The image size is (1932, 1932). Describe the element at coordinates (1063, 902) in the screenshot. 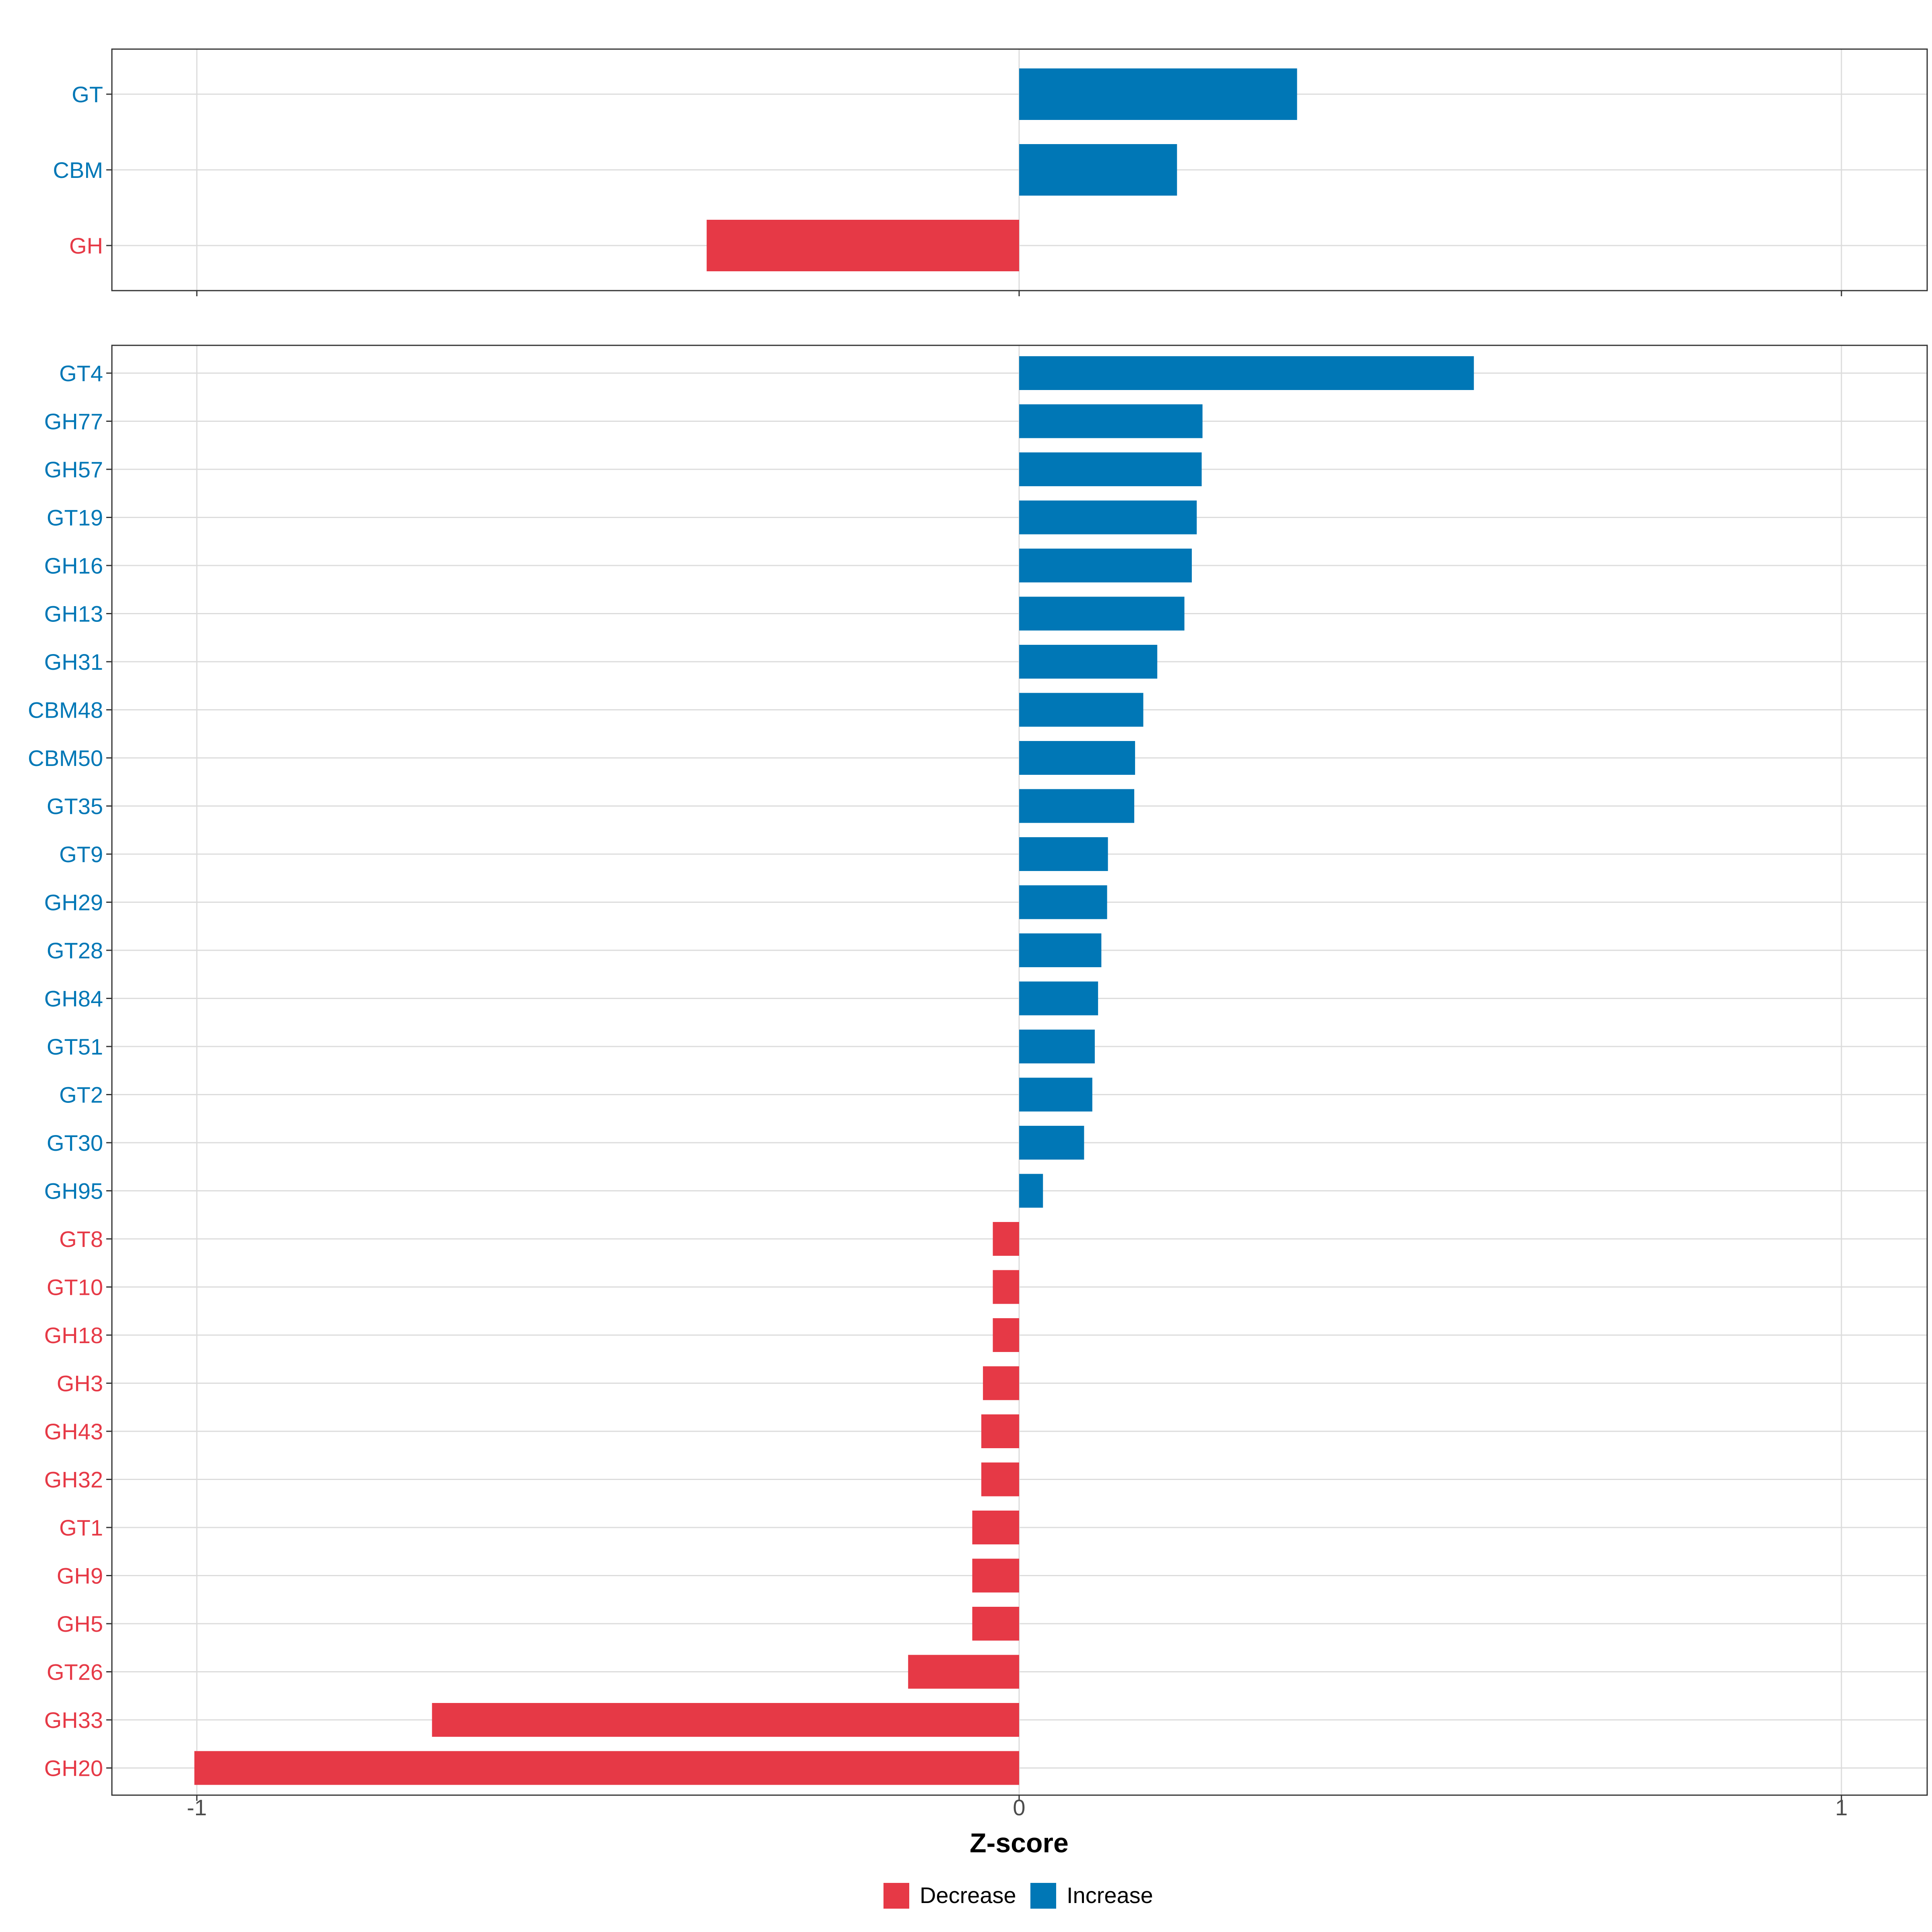

I see `bar-gh29` at that location.